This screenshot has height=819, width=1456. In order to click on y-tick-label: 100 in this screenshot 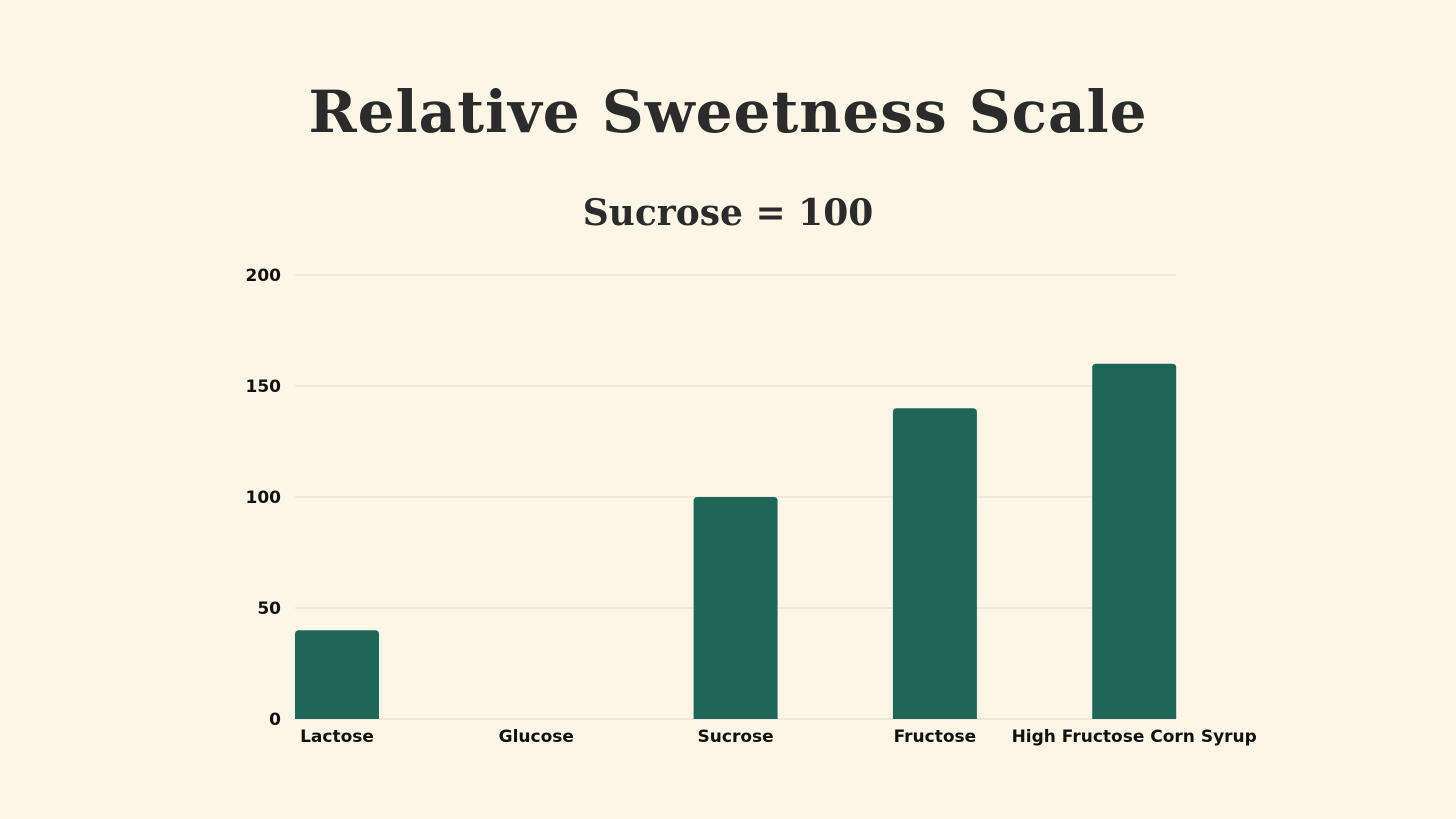, I will do `click(264, 498)`.